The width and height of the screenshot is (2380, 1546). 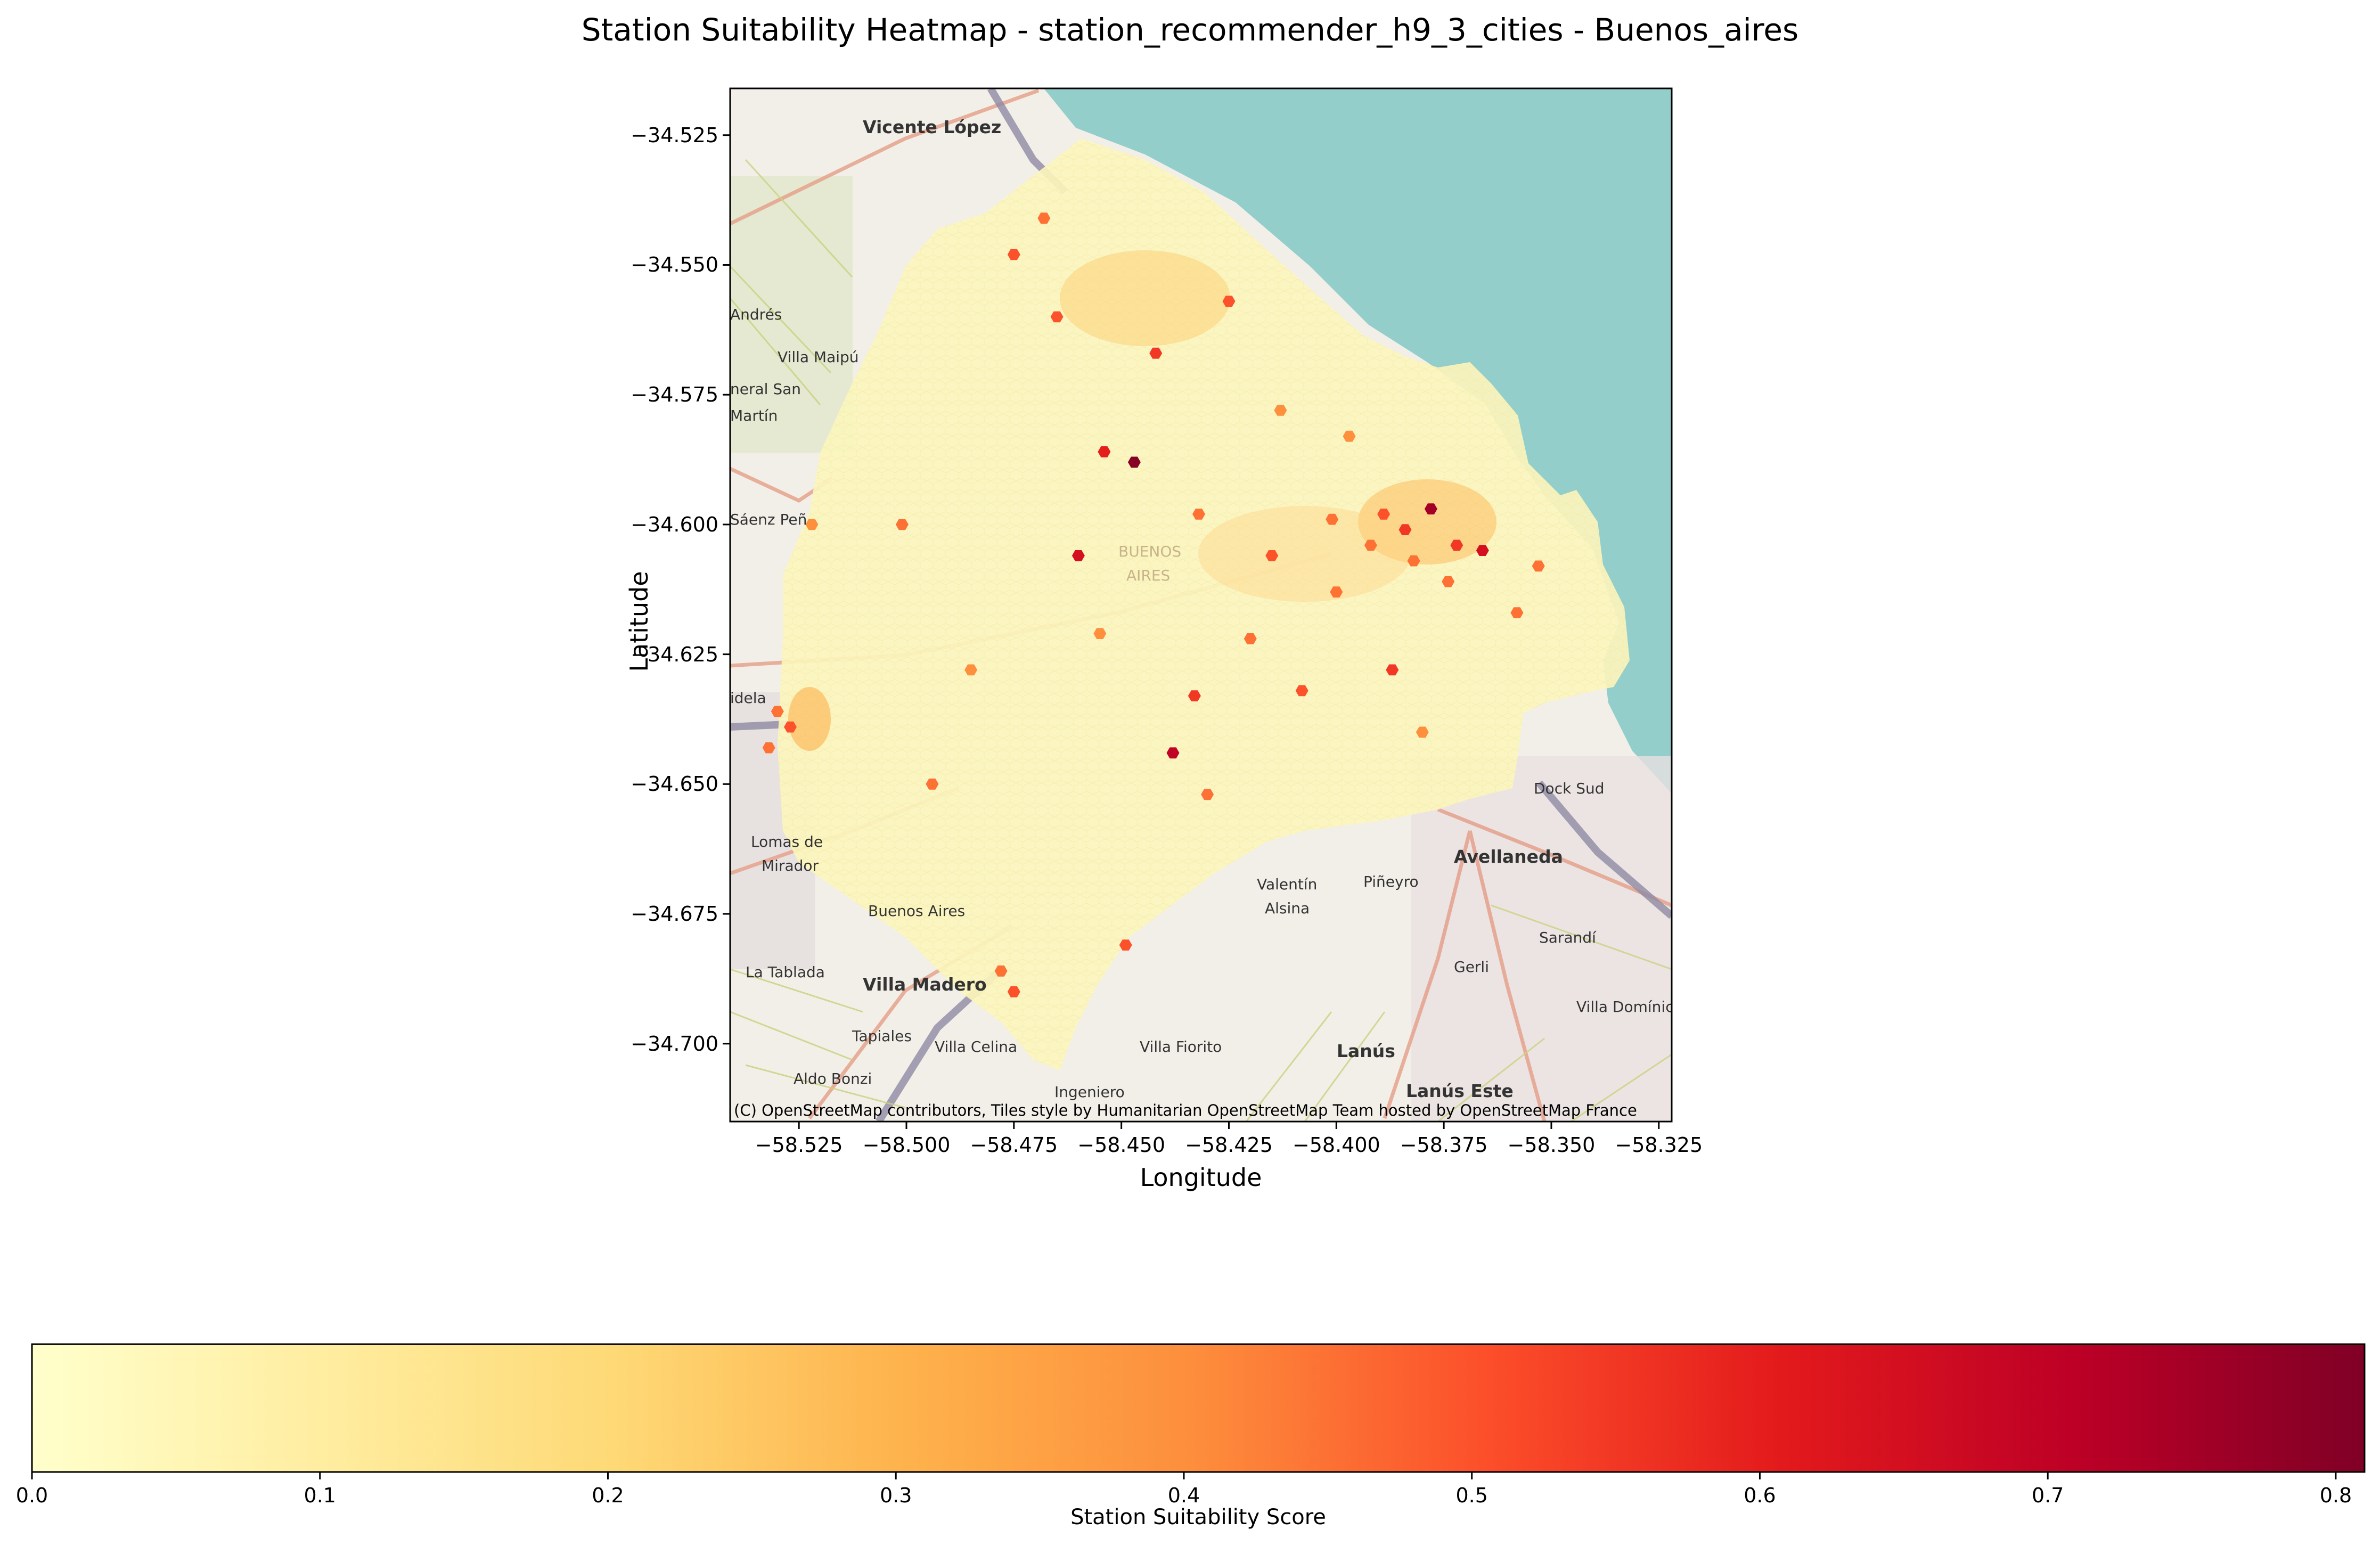 What do you see at coordinates (1287, 884) in the screenshot?
I see `place-label: Valentín` at bounding box center [1287, 884].